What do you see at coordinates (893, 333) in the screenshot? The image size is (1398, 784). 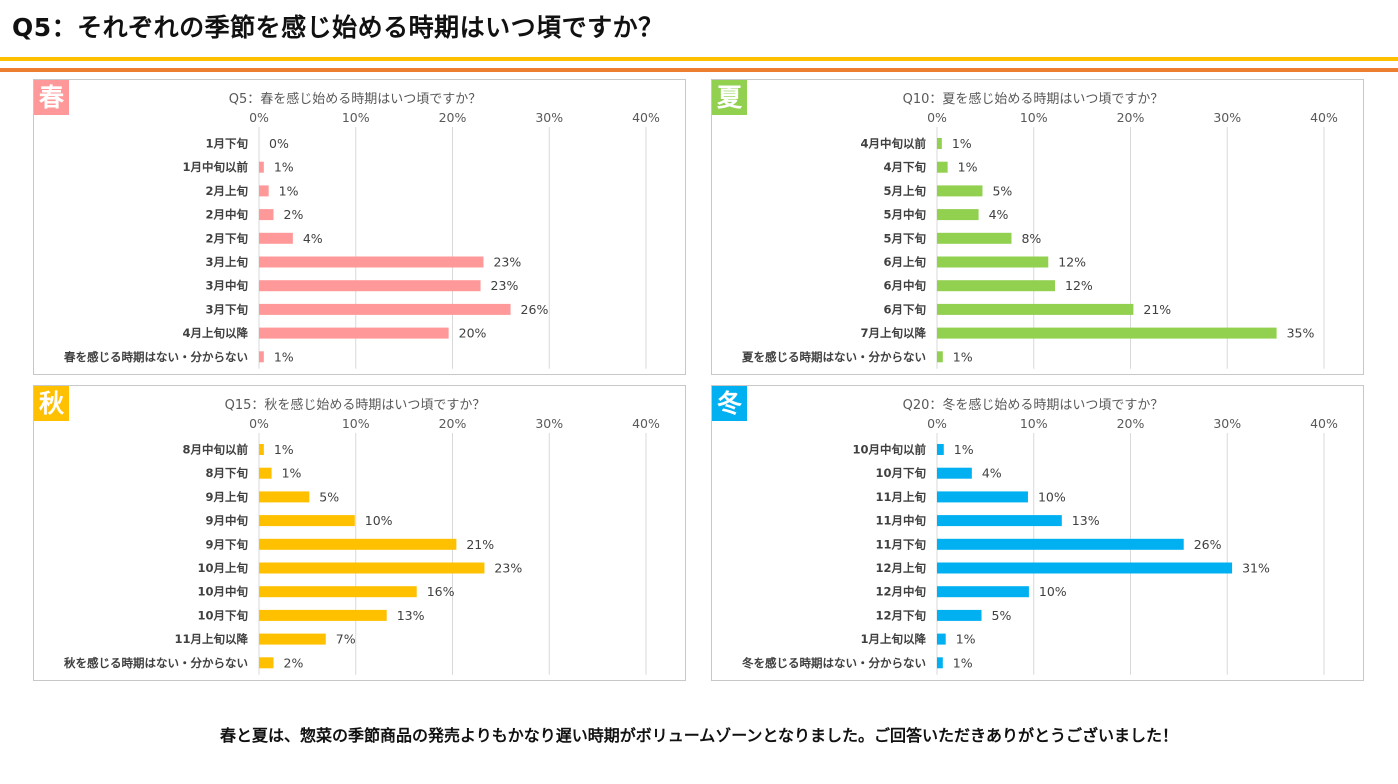 I see `summer-category-label: 7月上旬以降` at bounding box center [893, 333].